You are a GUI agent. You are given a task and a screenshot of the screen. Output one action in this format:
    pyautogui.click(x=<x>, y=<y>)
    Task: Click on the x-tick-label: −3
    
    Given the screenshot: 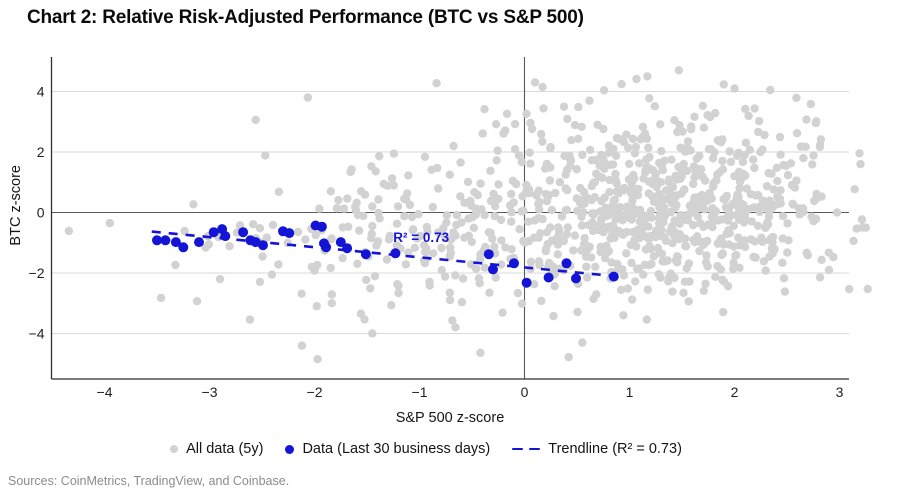 What is the action you would take?
    pyautogui.click(x=210, y=392)
    